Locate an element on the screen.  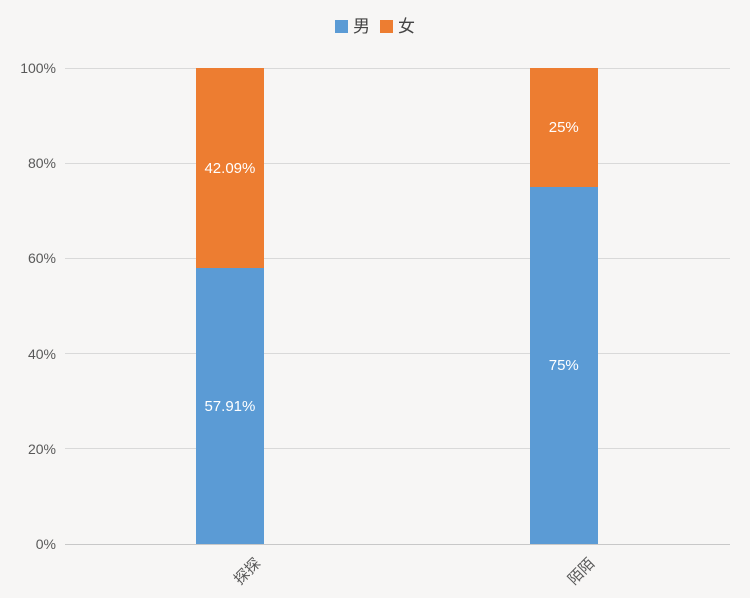
legend-swatch-female-icon is located at coordinates (386, 26).